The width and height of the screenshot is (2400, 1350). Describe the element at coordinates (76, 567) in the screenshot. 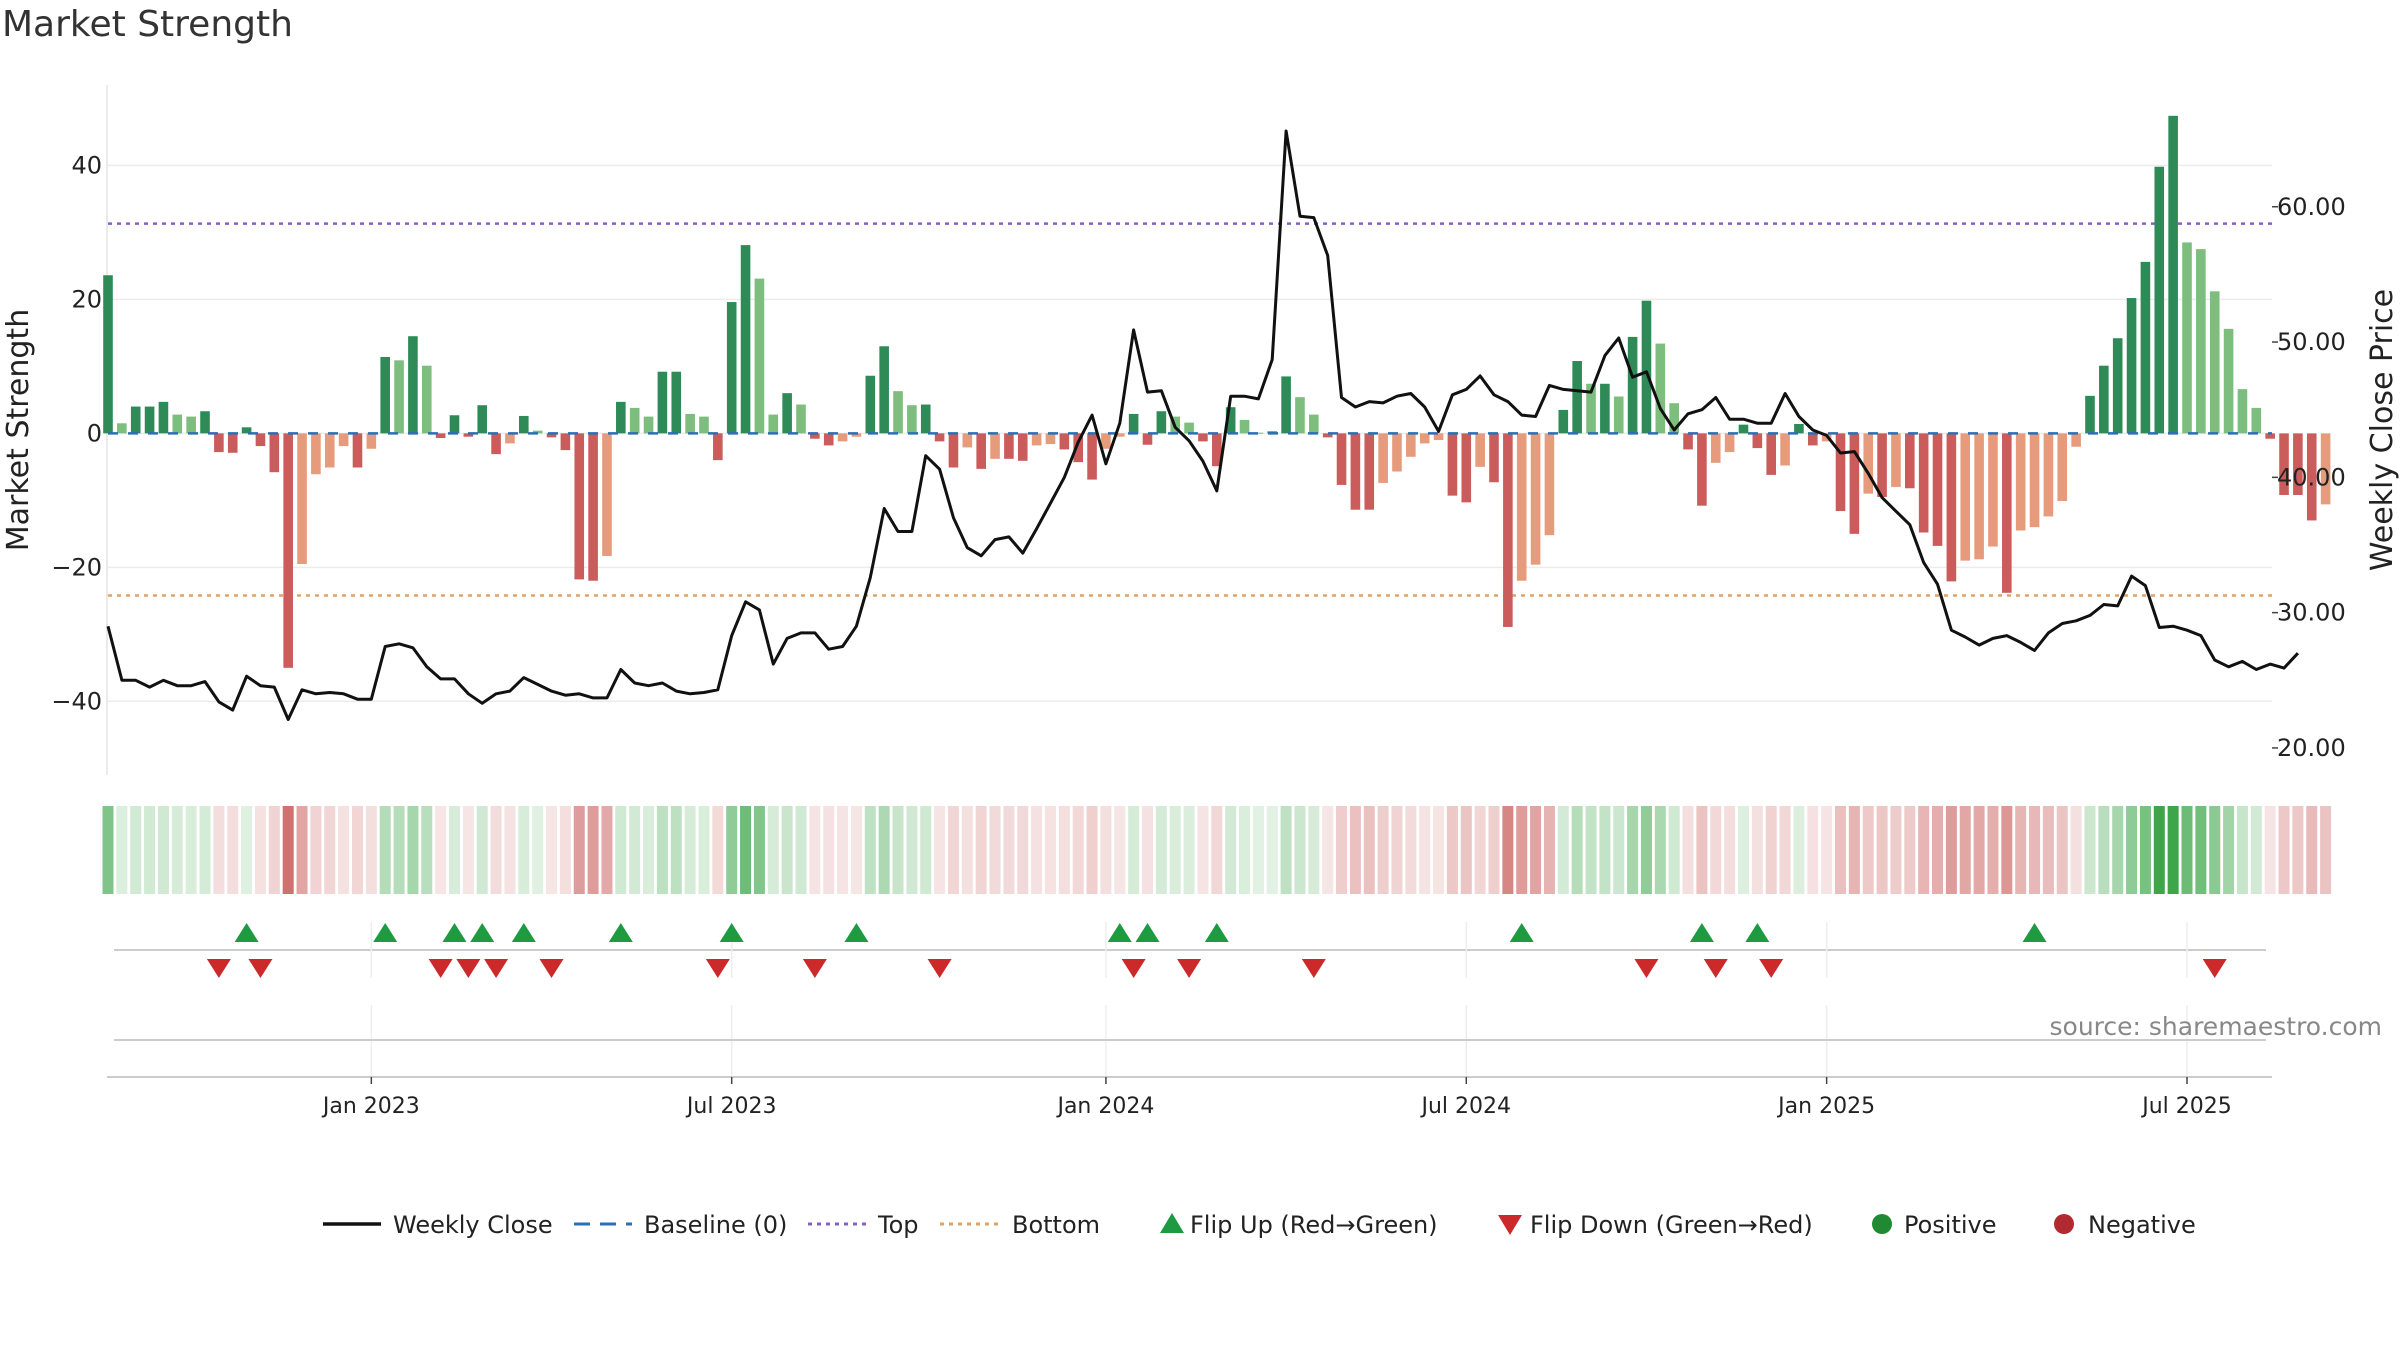

I see `y-left-tick-label: −20` at that location.